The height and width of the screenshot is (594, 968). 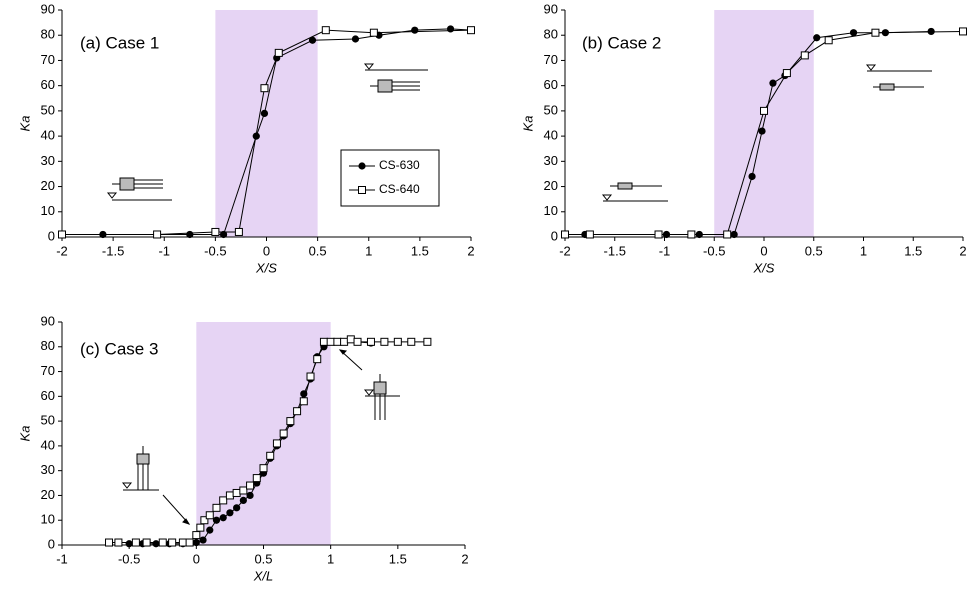 I want to click on x-tick-label: 0, so click(x=763, y=250).